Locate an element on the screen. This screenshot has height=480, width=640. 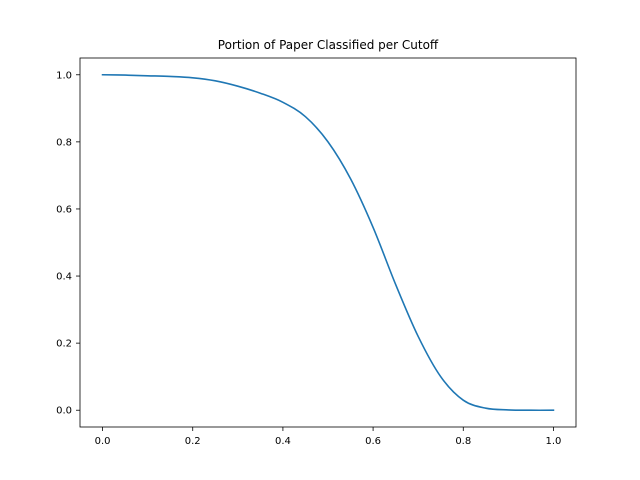
y-tick-label: 0.8 is located at coordinates (64, 142).